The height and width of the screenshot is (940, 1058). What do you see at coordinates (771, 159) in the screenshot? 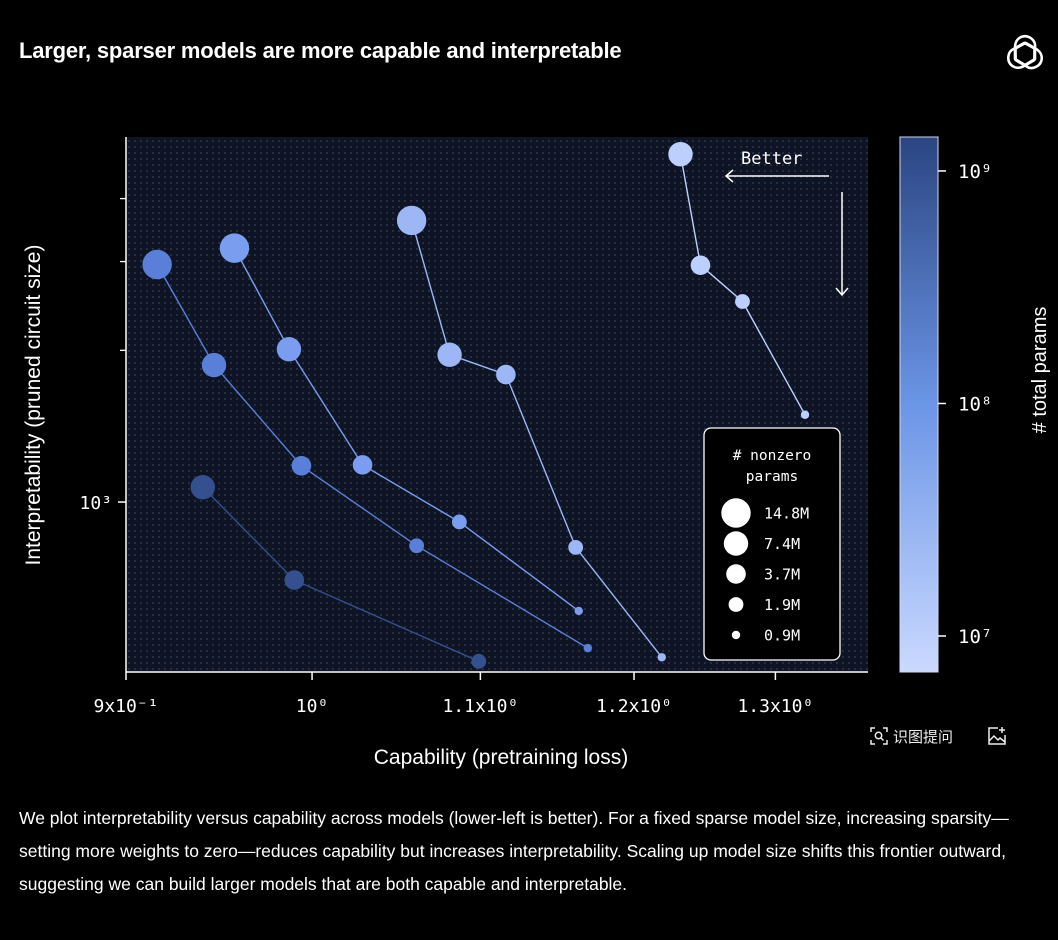
I see `better-annotation: Better` at bounding box center [771, 159].